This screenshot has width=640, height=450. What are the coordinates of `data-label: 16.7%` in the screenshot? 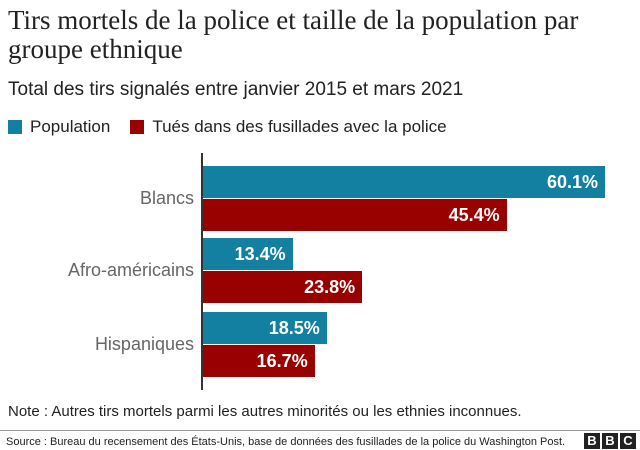 It's located at (282, 361).